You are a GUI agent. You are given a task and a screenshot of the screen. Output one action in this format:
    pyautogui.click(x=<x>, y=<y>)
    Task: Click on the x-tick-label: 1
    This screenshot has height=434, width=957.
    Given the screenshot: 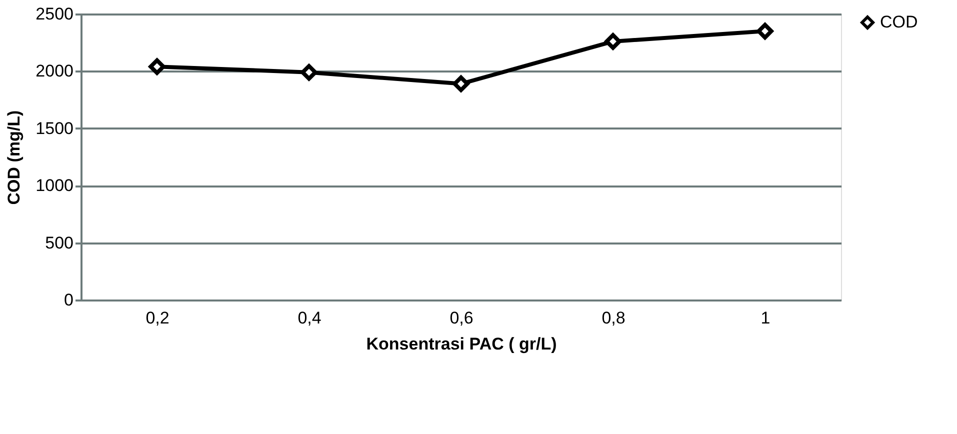 What is the action you would take?
    pyautogui.click(x=765, y=318)
    